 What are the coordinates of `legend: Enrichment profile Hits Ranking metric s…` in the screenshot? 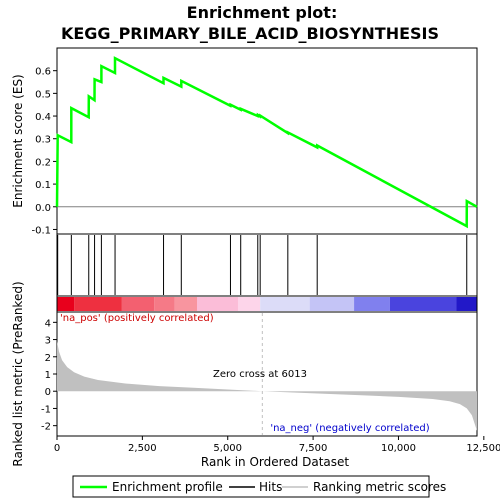 It's located at (259, 486).